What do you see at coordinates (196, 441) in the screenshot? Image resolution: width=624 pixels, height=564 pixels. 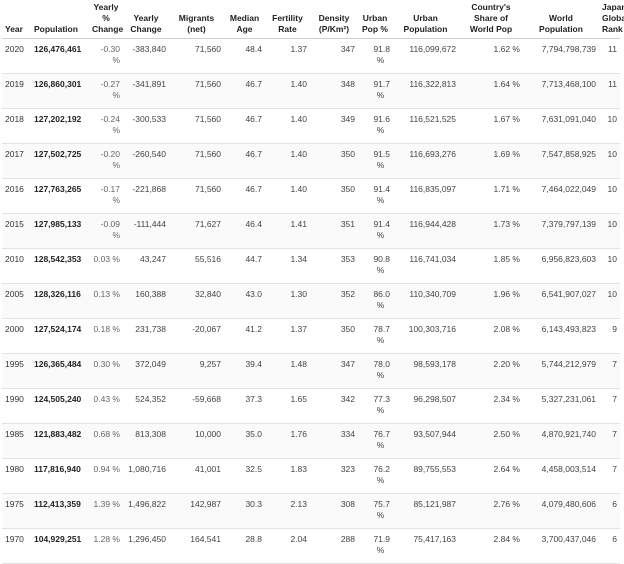 I see `migrants-cell: 10,000` at bounding box center [196, 441].